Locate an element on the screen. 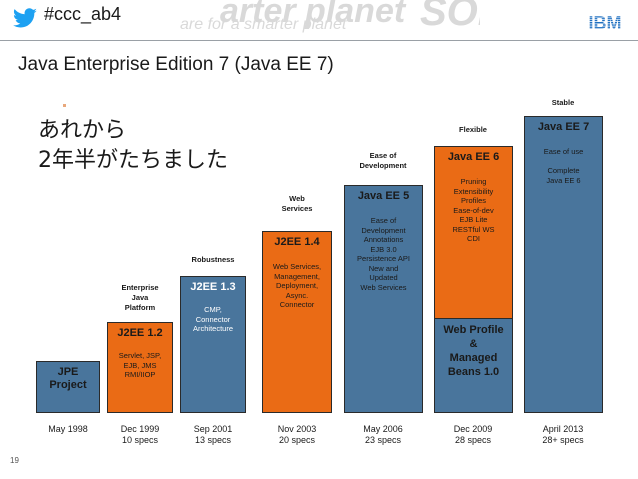 The height and width of the screenshot is (479, 638). release-title: J2EE 1.2 is located at coordinates (140, 333).